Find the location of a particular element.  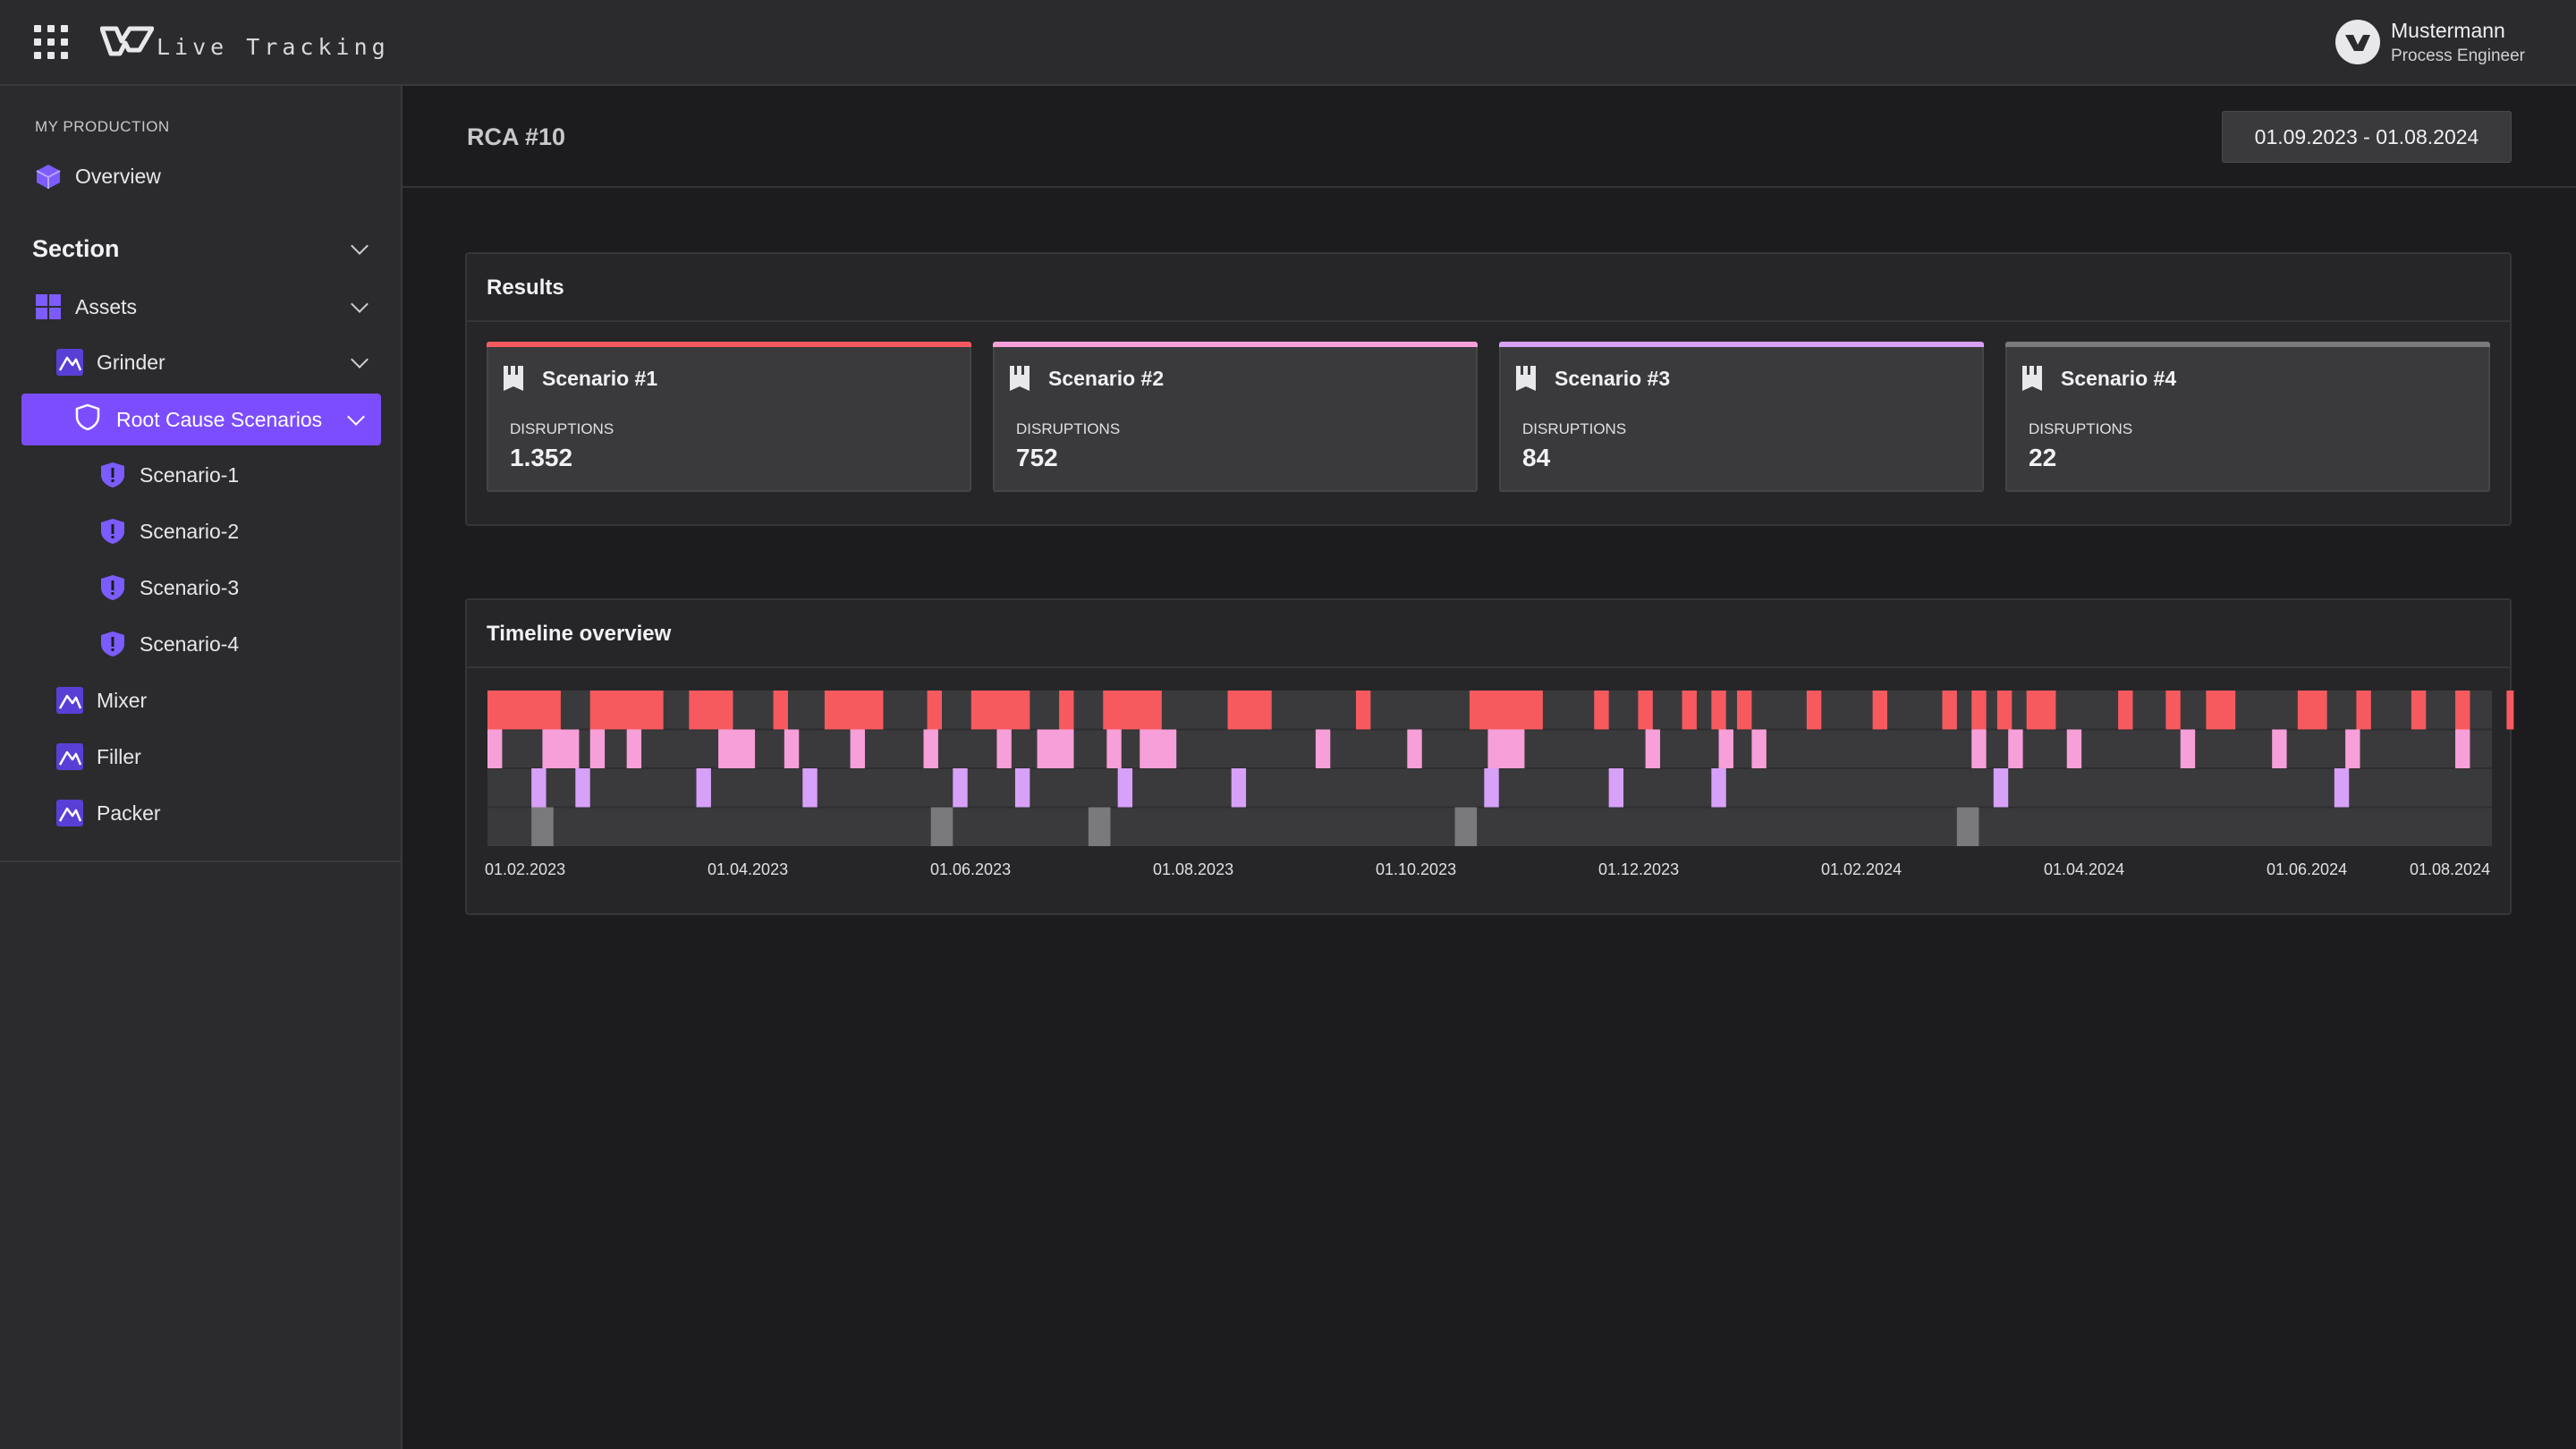

sidebar-item-scenario-3: Scenario-3 is located at coordinates (168, 588).